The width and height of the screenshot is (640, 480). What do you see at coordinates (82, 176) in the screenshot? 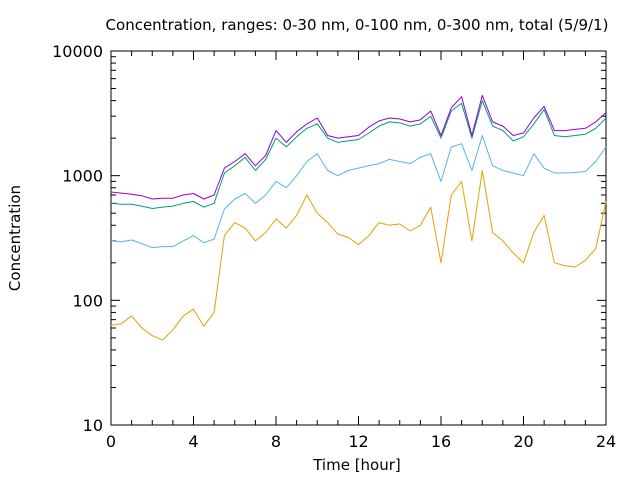
I see `y-tick-label: 1000` at bounding box center [82, 176].